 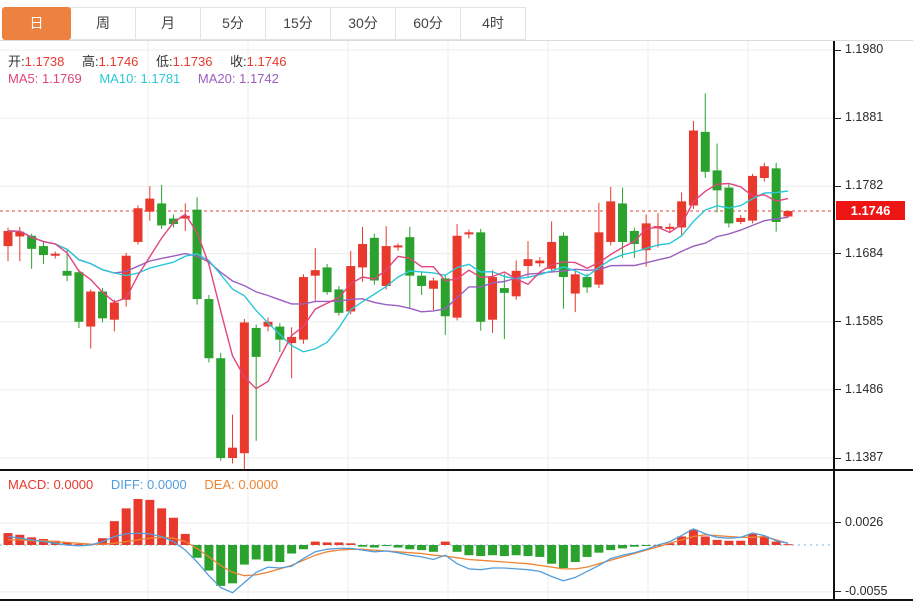 What do you see at coordinates (456, 470) in the screenshot?
I see `panel-divider` at bounding box center [456, 470].